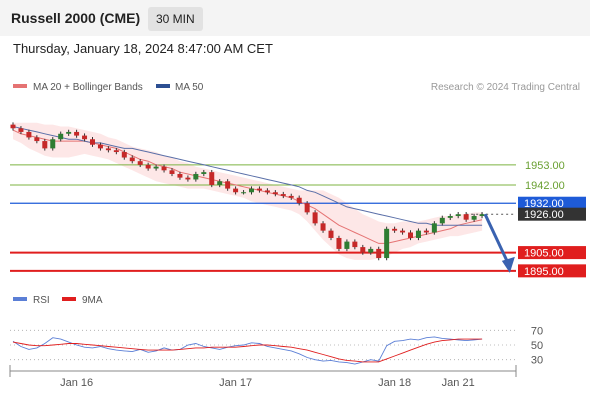 This screenshot has width=590, height=400. What do you see at coordinates (295, 18) in the screenshot?
I see `chart-header: Russell 2000 (CME) 30 MIN` at bounding box center [295, 18].